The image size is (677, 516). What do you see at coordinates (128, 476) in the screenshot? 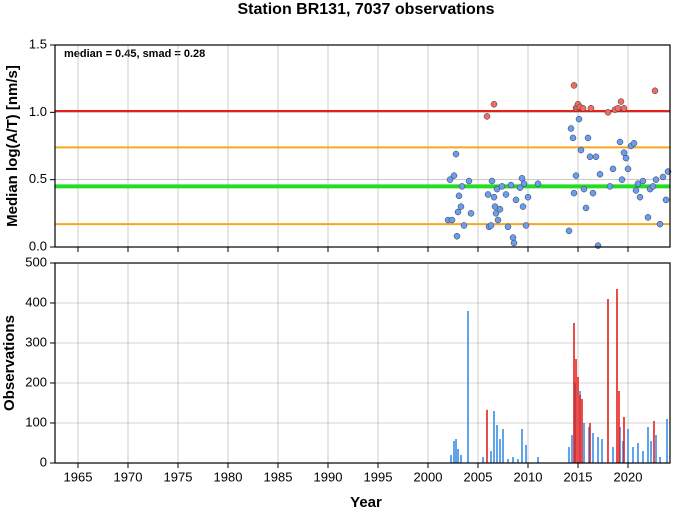
I see `x-tick-label: 1970` at bounding box center [128, 476].